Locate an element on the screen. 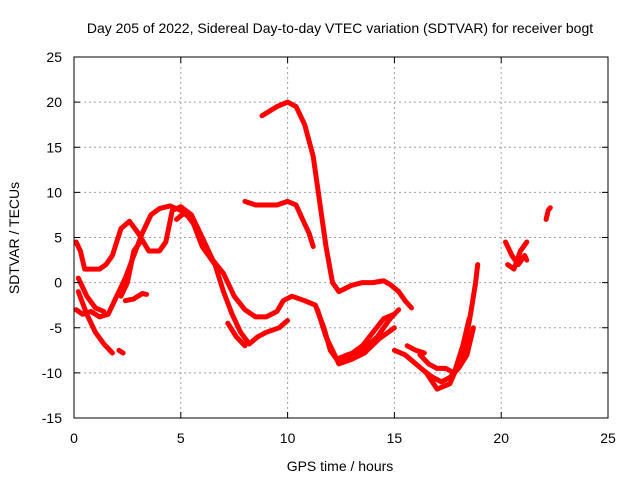 This screenshot has width=640, height=480. x-tick-label: 15 is located at coordinates (395, 438).